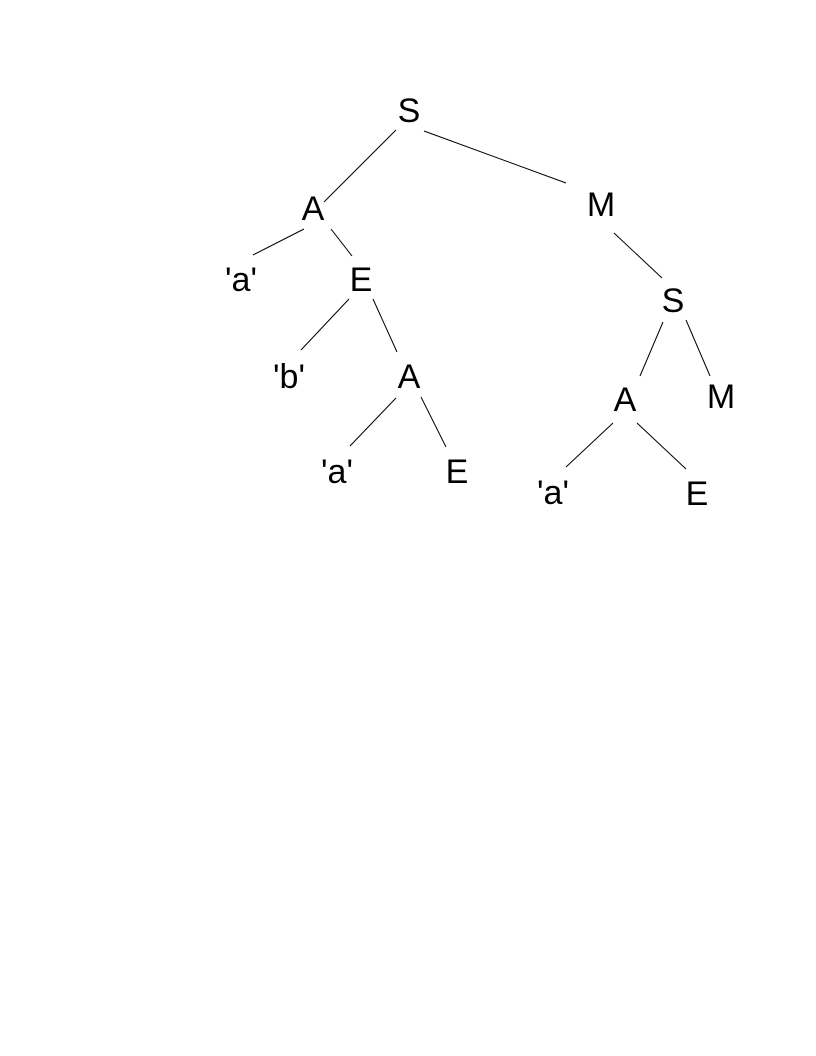 The image size is (816, 1056). I want to click on node-a-2: A, so click(409, 377).